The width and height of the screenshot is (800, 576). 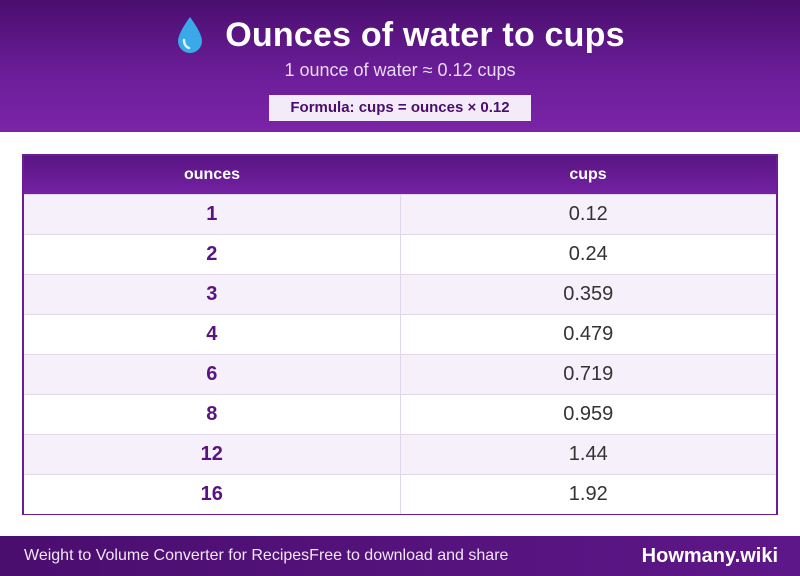 I want to click on column-header-cups: cups, so click(x=588, y=174).